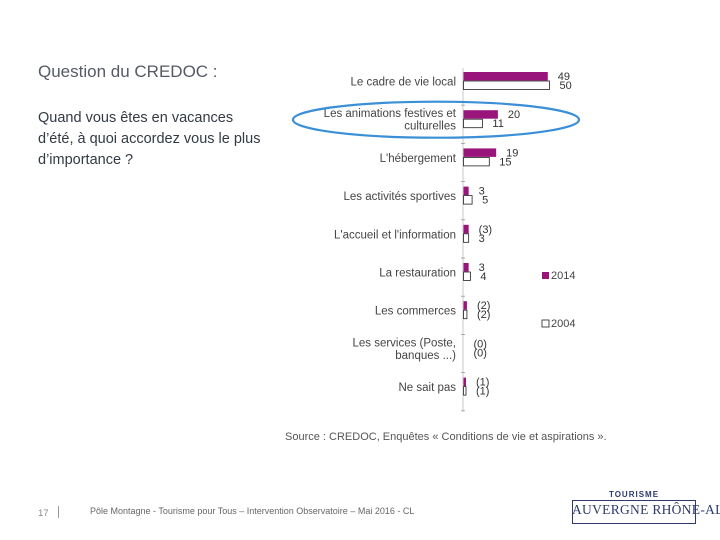 The image size is (720, 540). I want to click on category-label-l-hebergement: L'hébergement, so click(418, 159).